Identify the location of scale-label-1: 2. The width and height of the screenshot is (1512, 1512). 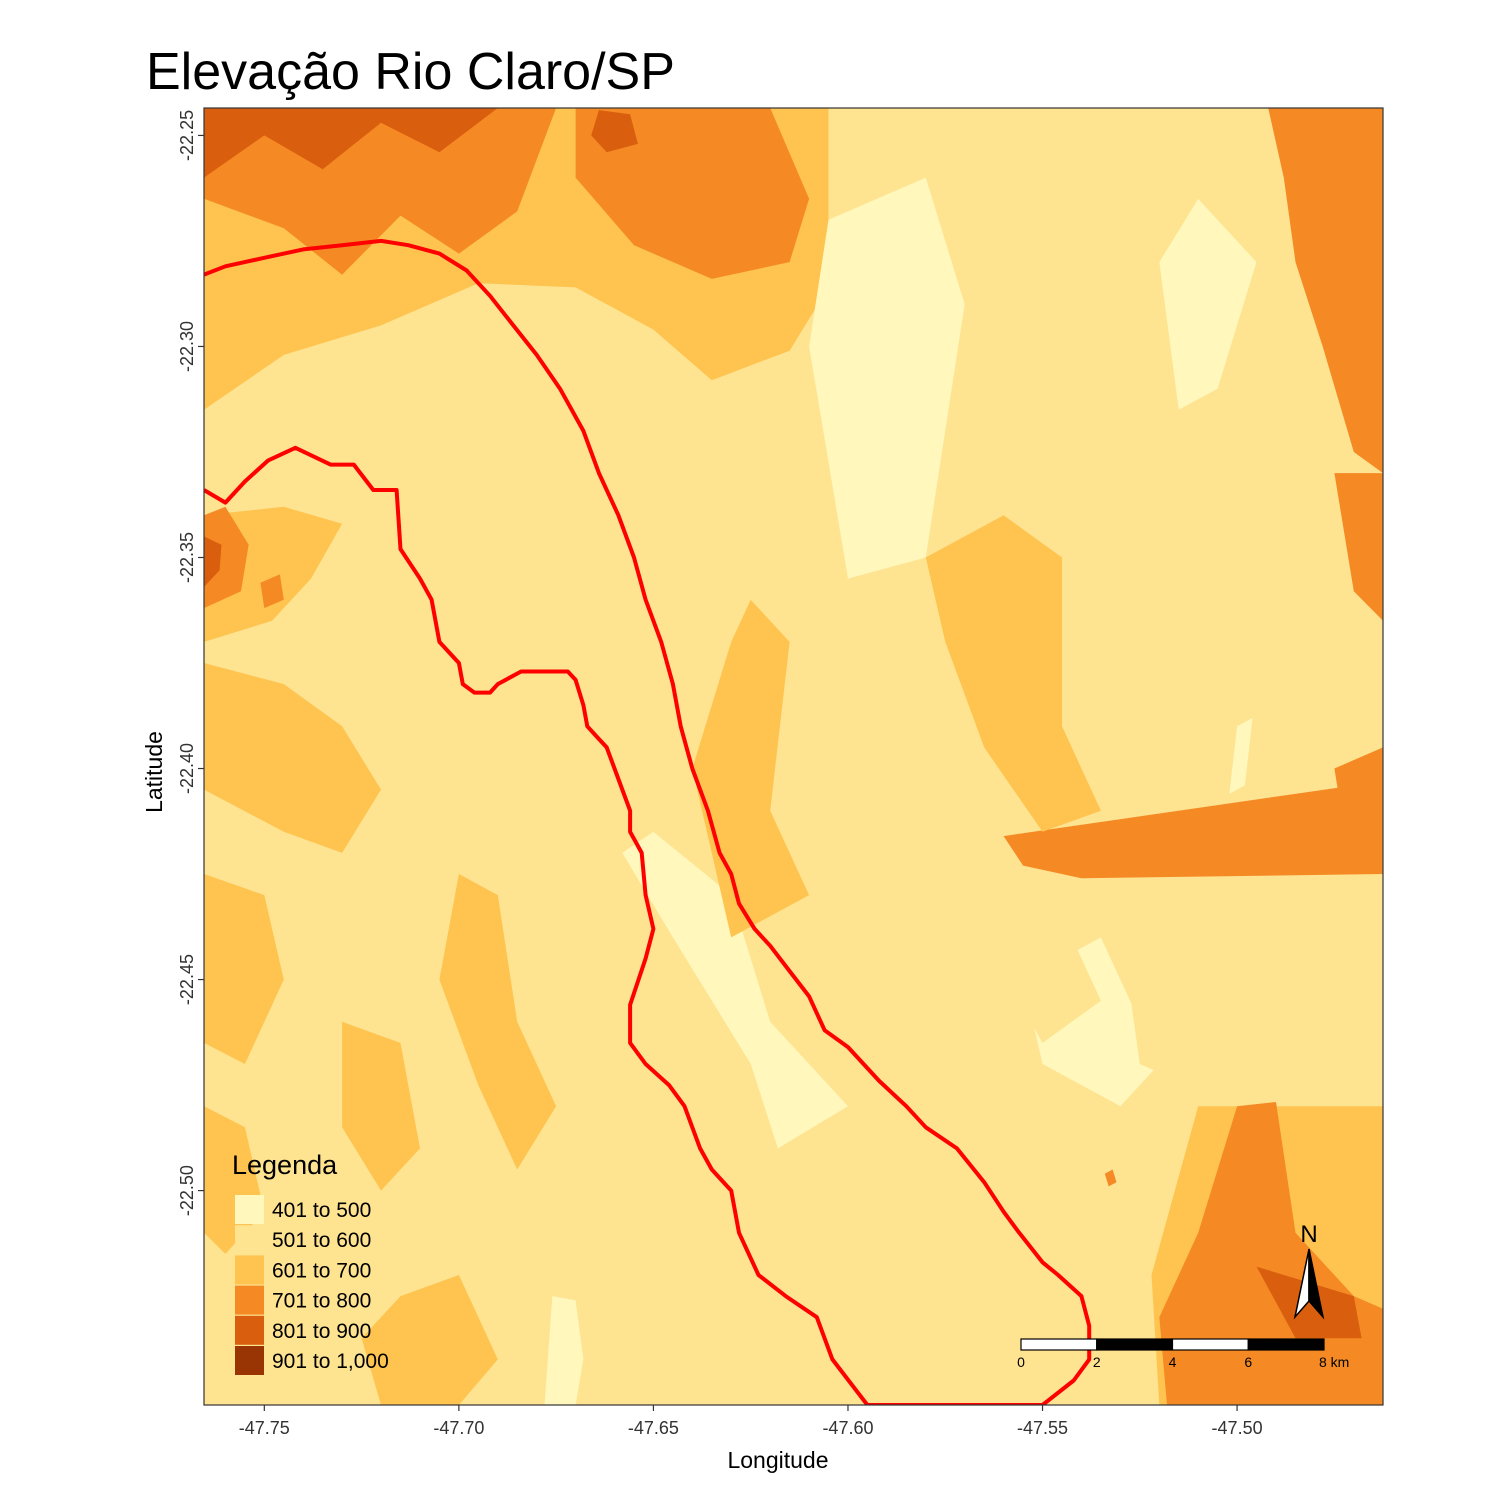
(1097, 1362).